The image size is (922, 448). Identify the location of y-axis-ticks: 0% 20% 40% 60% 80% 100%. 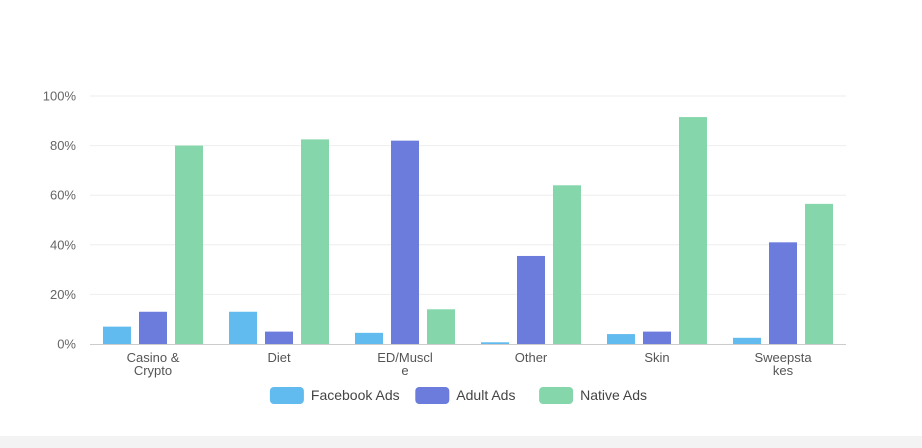
(60, 220).